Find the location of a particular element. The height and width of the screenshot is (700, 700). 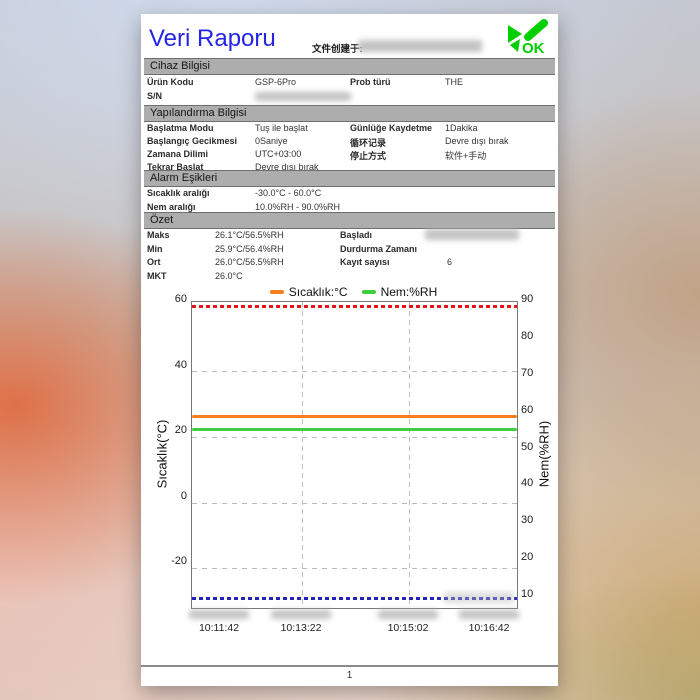

left-axis-tick: 0 is located at coordinates (183, 496).